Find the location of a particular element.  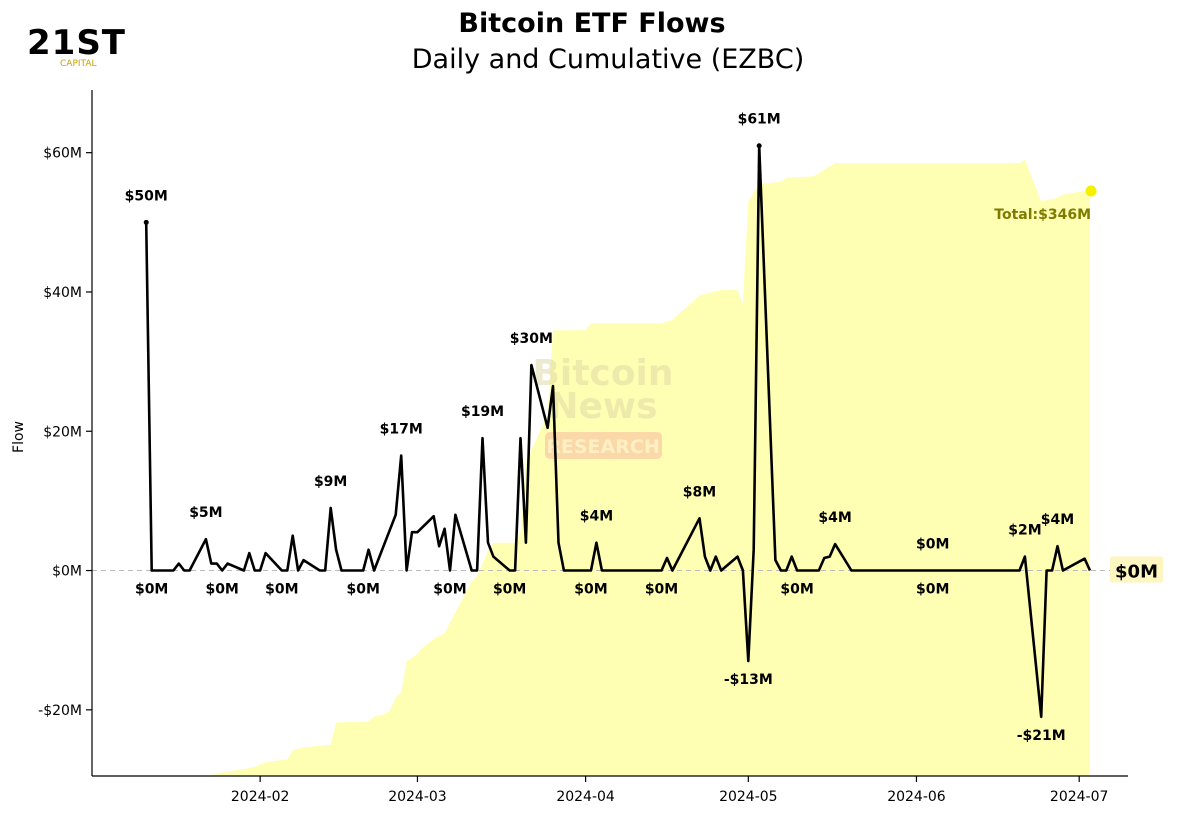

chart-title: Bitcoin ETF Flows is located at coordinates (591, 23).